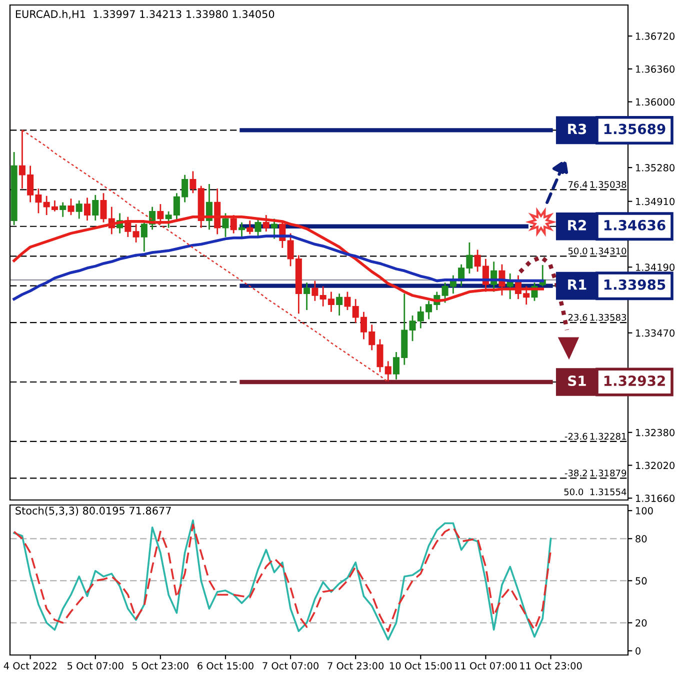 This screenshot has width=678, height=678. I want to click on x-tick-label: 5 Oct 23:00, so click(160, 666).